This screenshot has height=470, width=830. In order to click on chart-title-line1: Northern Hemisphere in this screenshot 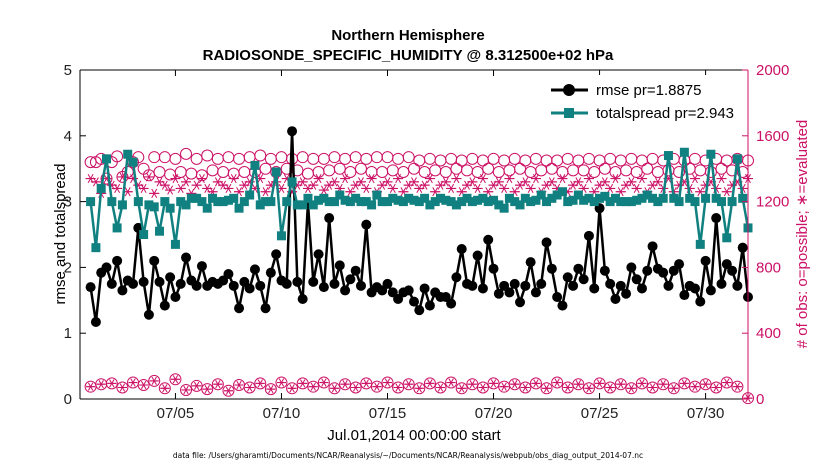, I will do `click(407, 35)`.